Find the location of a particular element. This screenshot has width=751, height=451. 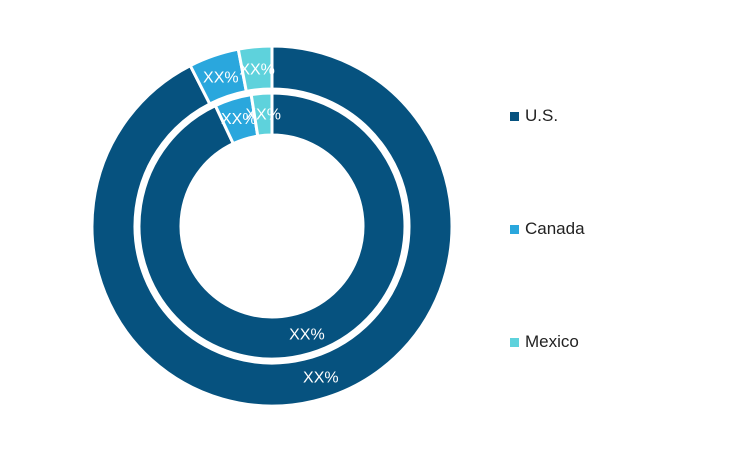

legend-swatch-us is located at coordinates (514, 116).